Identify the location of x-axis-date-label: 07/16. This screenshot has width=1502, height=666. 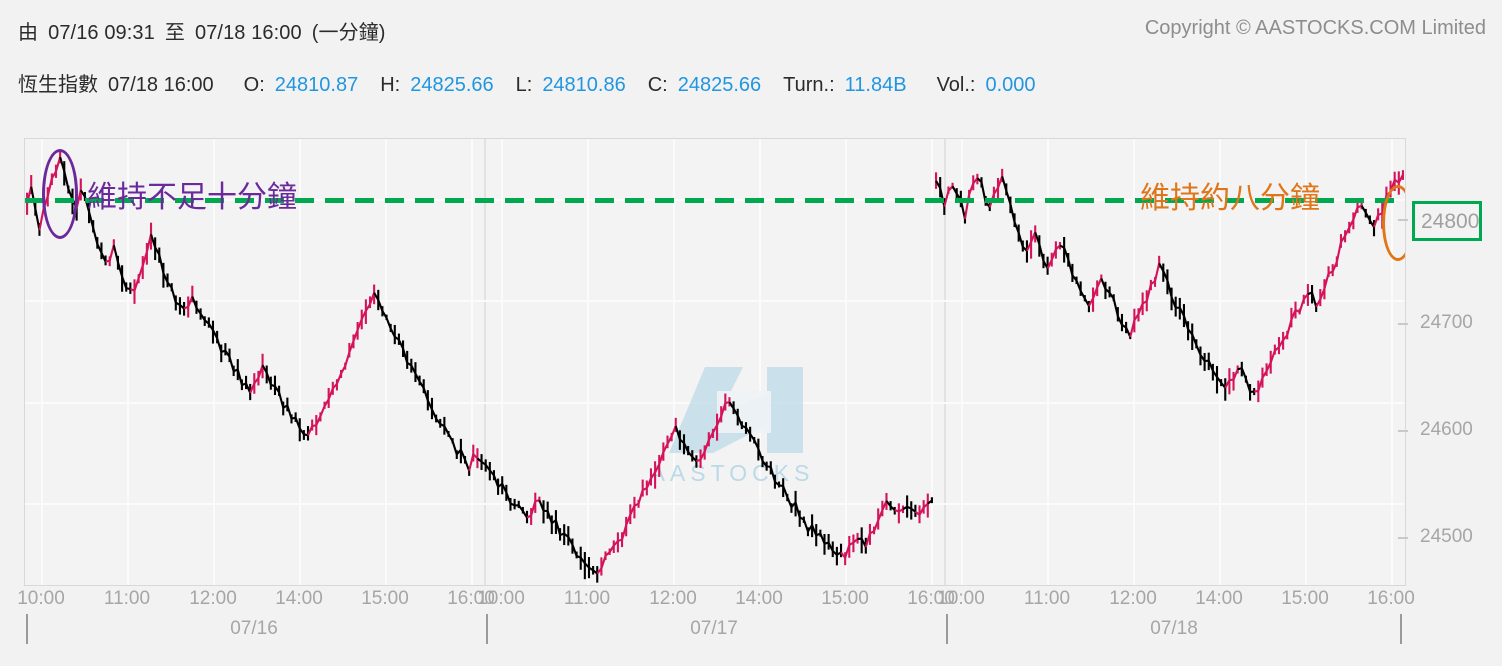
(254, 628).